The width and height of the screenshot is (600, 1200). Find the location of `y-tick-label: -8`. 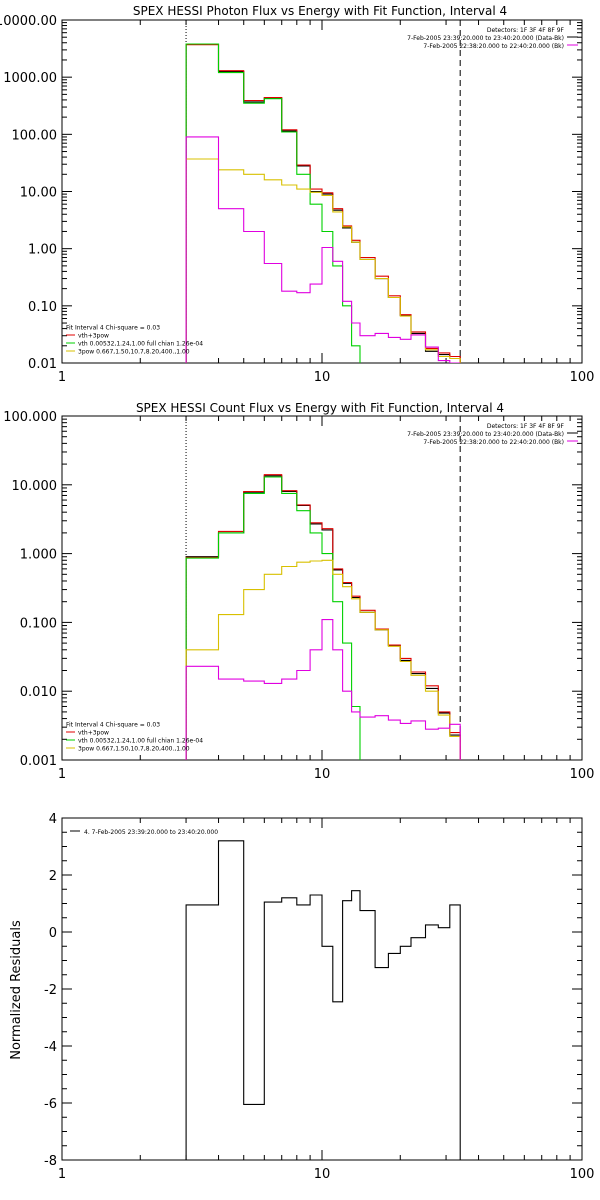

y-tick-label: -8 is located at coordinates (50, 1161).